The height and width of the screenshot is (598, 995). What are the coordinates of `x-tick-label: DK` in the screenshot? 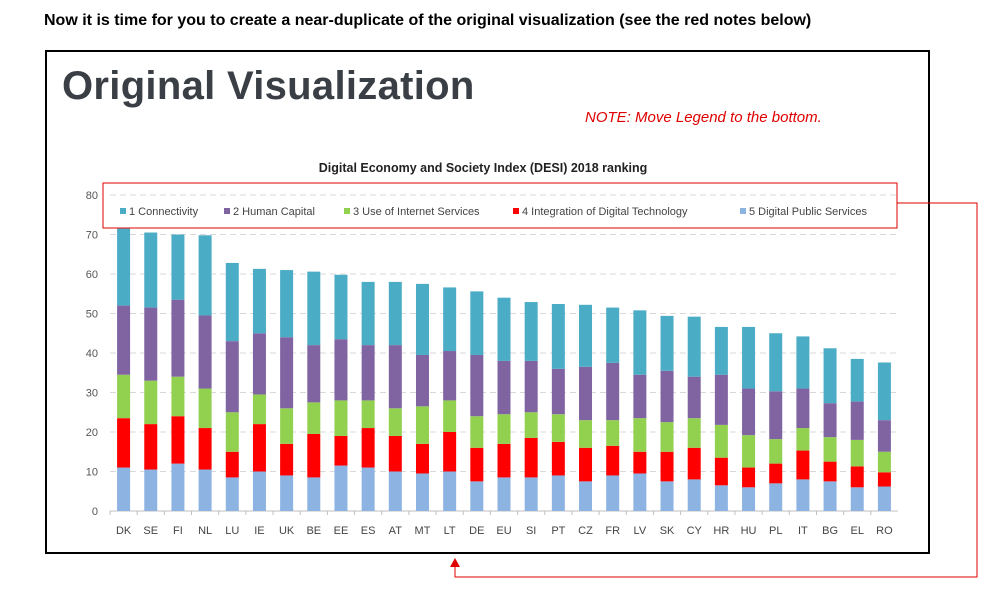 It's located at (124, 531).